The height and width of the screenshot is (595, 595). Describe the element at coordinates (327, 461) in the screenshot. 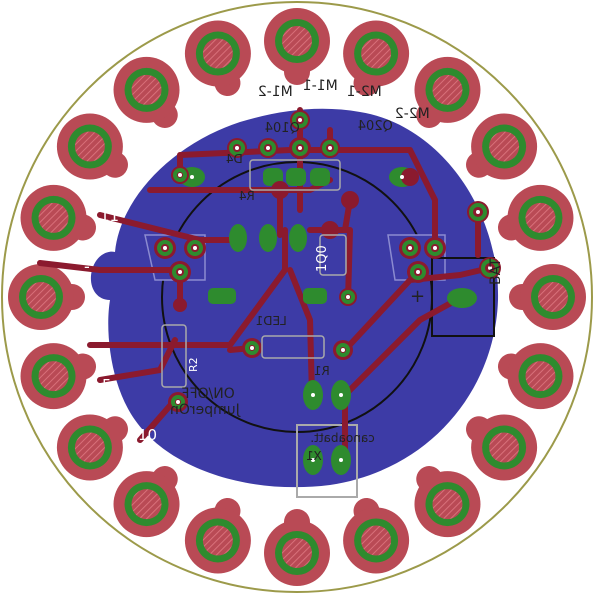

I see `x1-outline` at that location.